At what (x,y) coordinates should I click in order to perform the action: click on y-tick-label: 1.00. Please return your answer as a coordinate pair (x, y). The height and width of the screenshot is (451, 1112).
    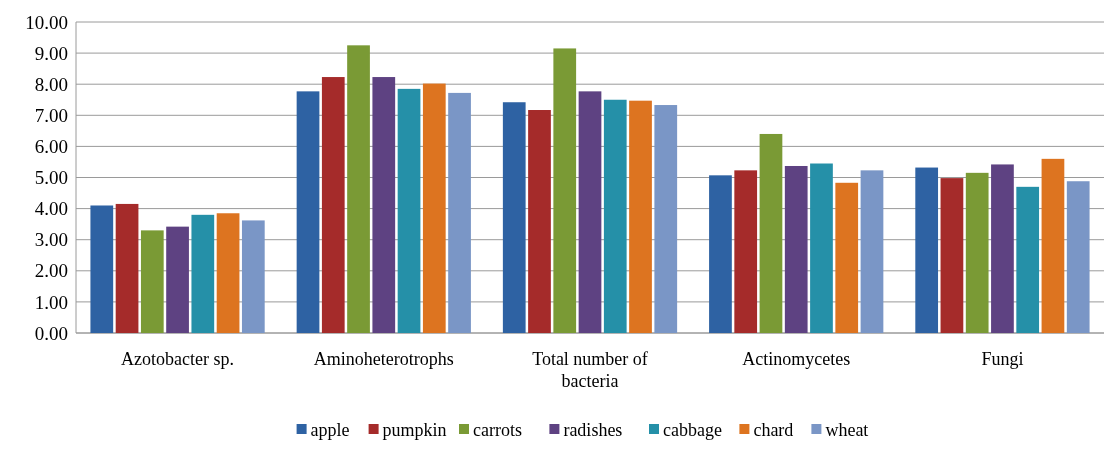
    Looking at the image, I should click on (51, 302).